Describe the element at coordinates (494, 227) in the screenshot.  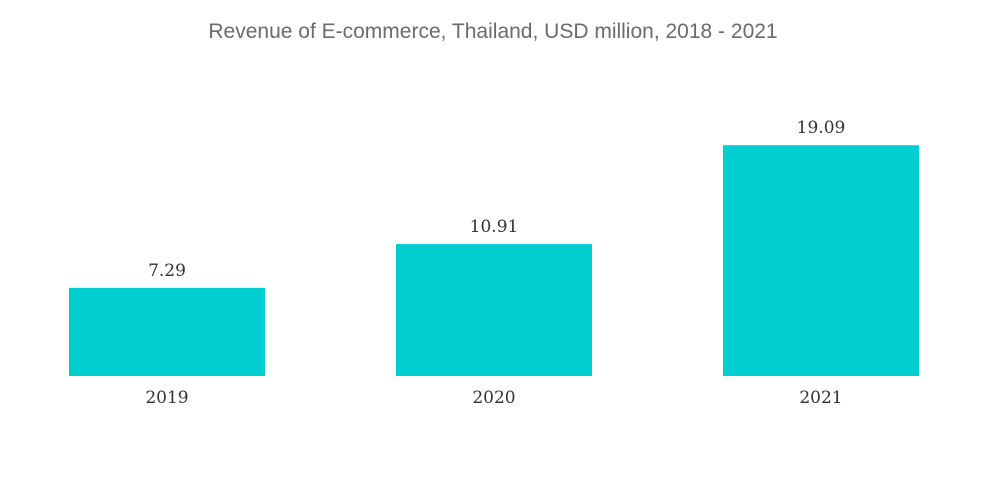
I see `data-label-2020: 10.91` at that location.